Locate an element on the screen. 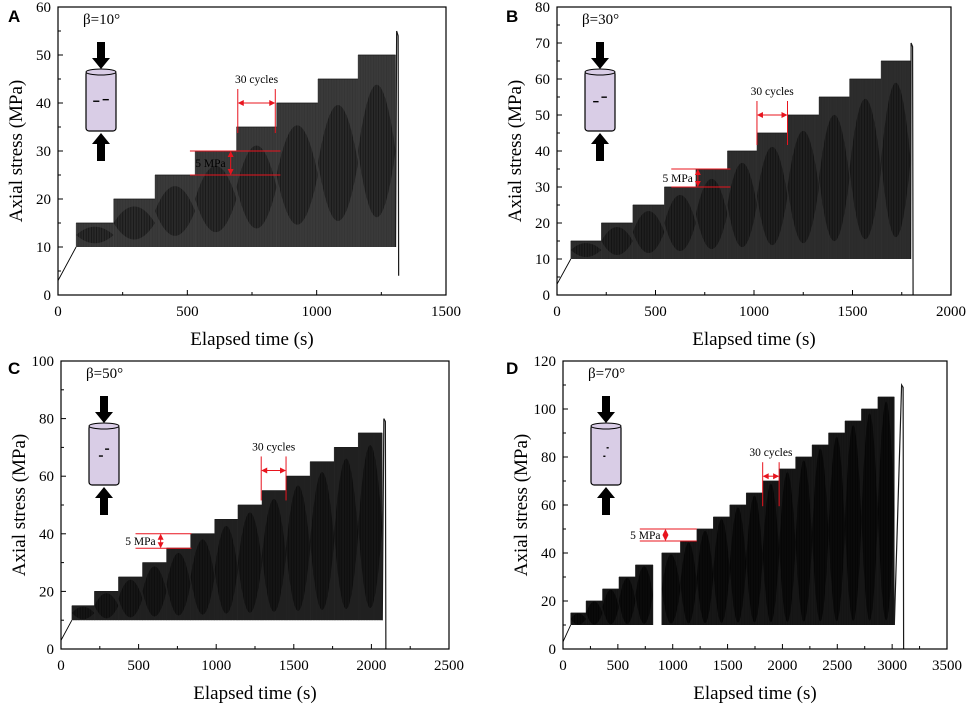 This screenshot has height=709, width=969. load-arrow-bottom-shaft is located at coordinates (600, 152).